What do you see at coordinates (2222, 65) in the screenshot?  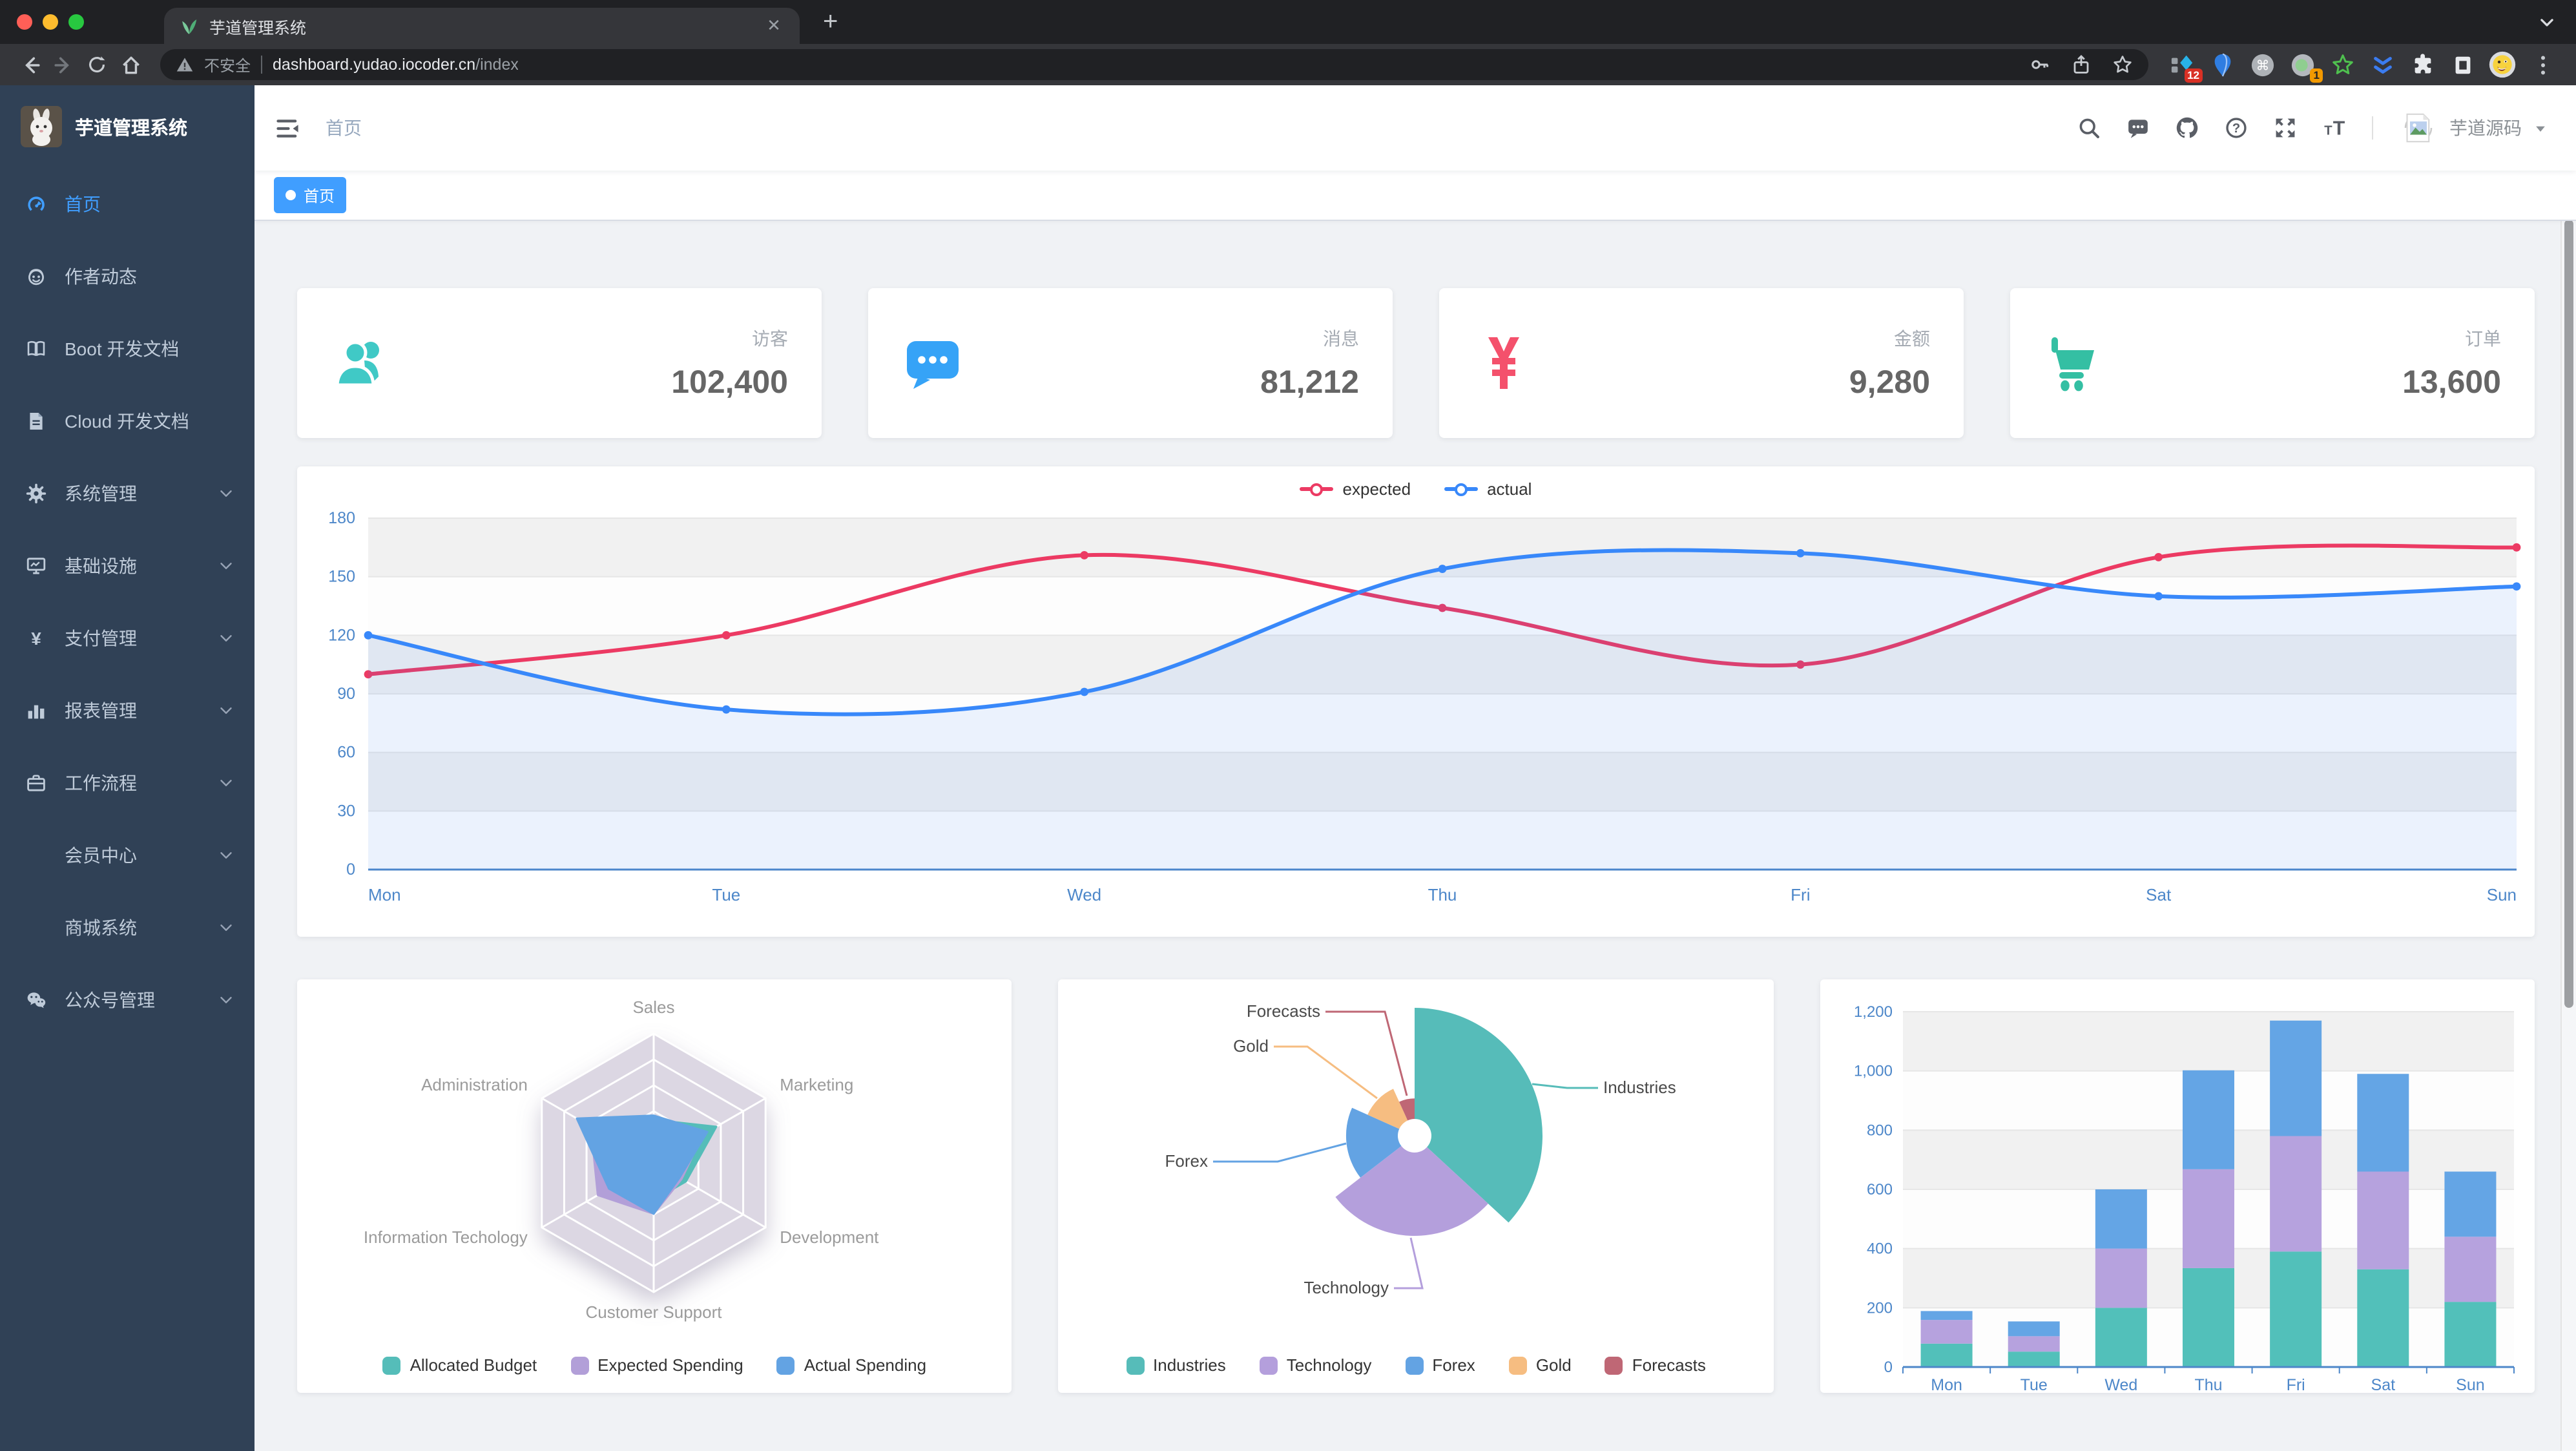 I see `balloon-extension-icon` at bounding box center [2222, 65].